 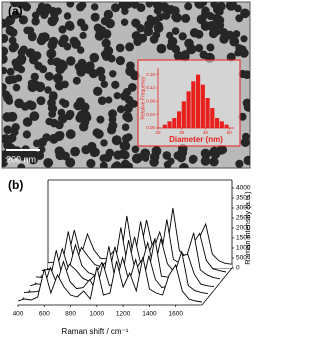 What do you see at coordinates (150, 114) in the screenshot?
I see `y-tick-label: 0.04` at bounding box center [150, 114].